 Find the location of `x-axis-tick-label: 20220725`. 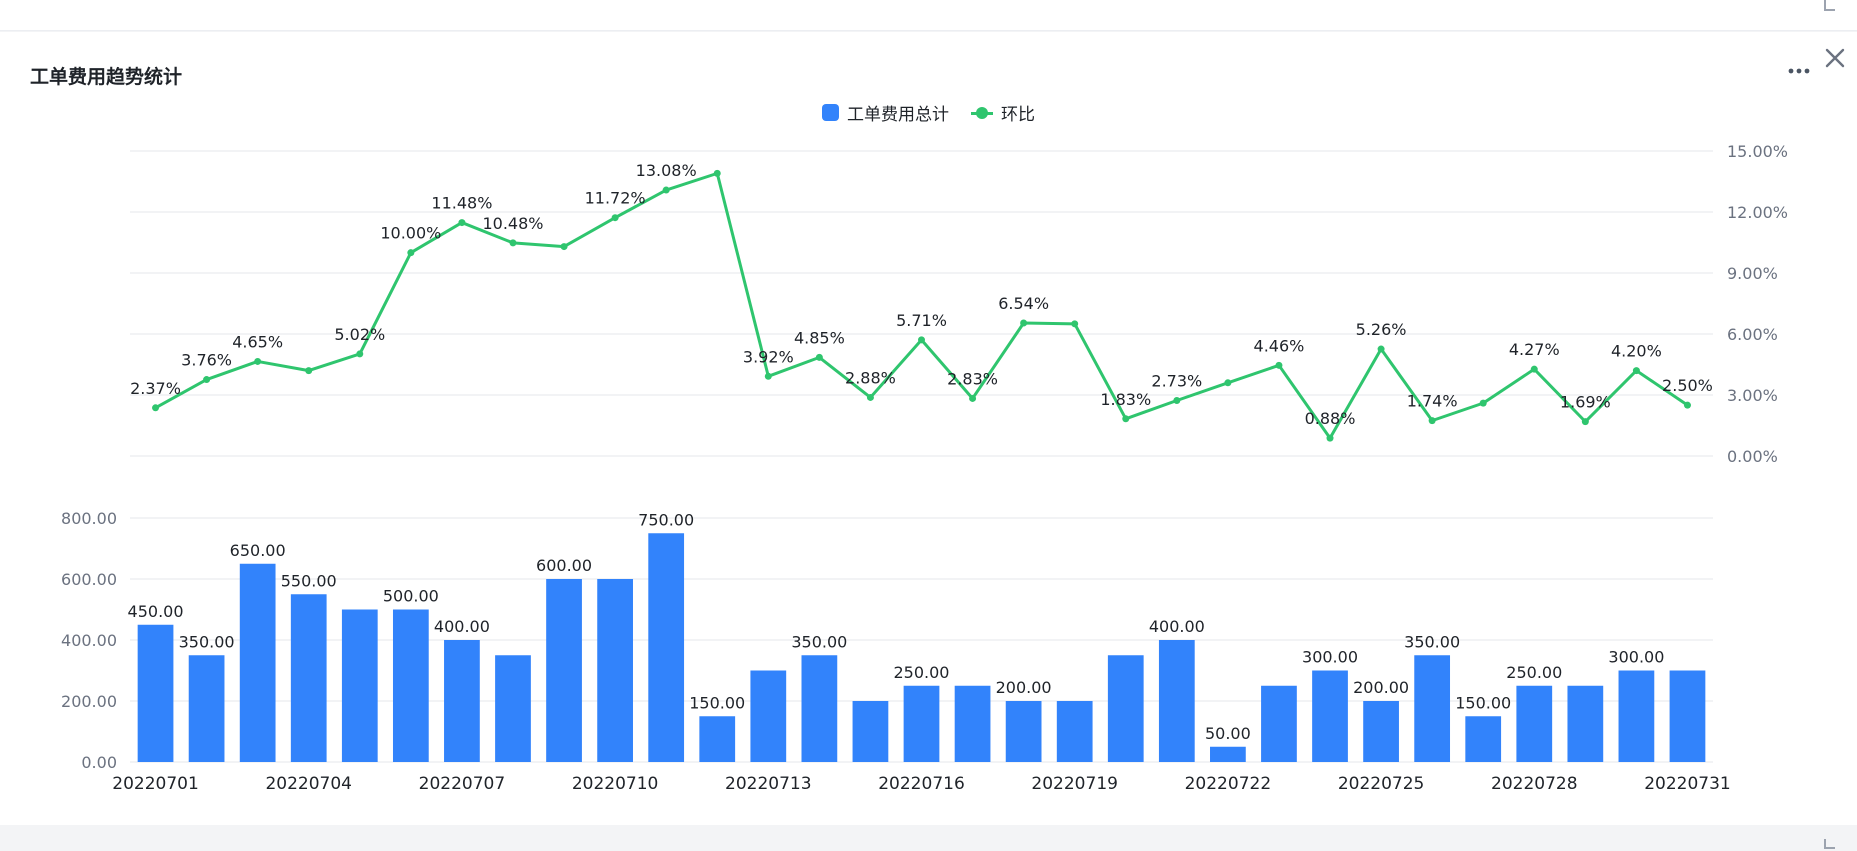

x-axis-tick-label: 20220725 is located at coordinates (1381, 784).